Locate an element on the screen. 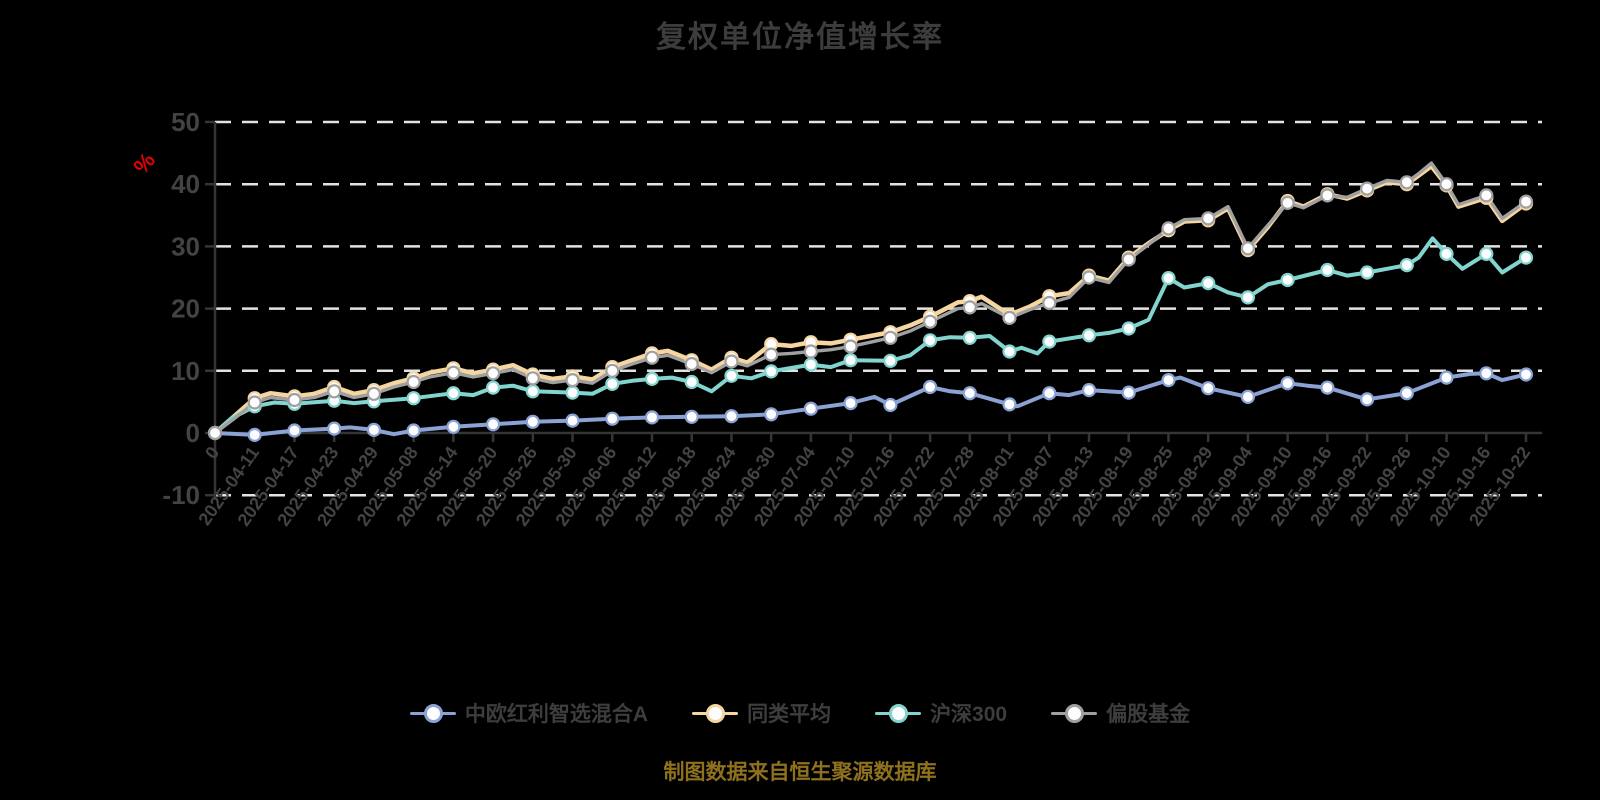 The width and height of the screenshot is (1600, 800). data-point-沪深300-2025-07-04 is located at coordinates (811, 364).